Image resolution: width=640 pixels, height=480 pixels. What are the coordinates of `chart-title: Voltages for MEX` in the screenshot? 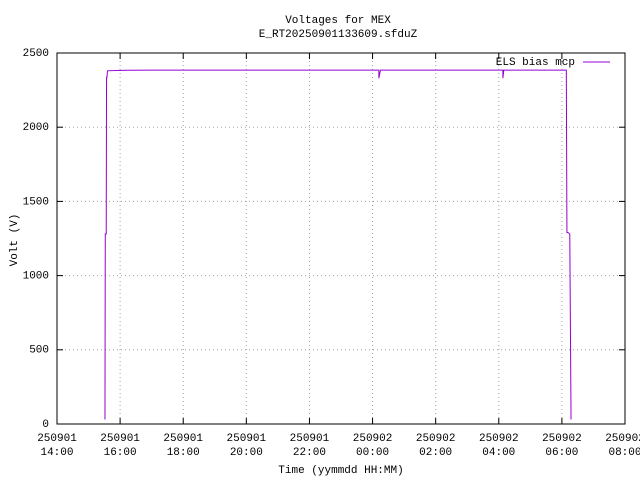 It's located at (338, 21).